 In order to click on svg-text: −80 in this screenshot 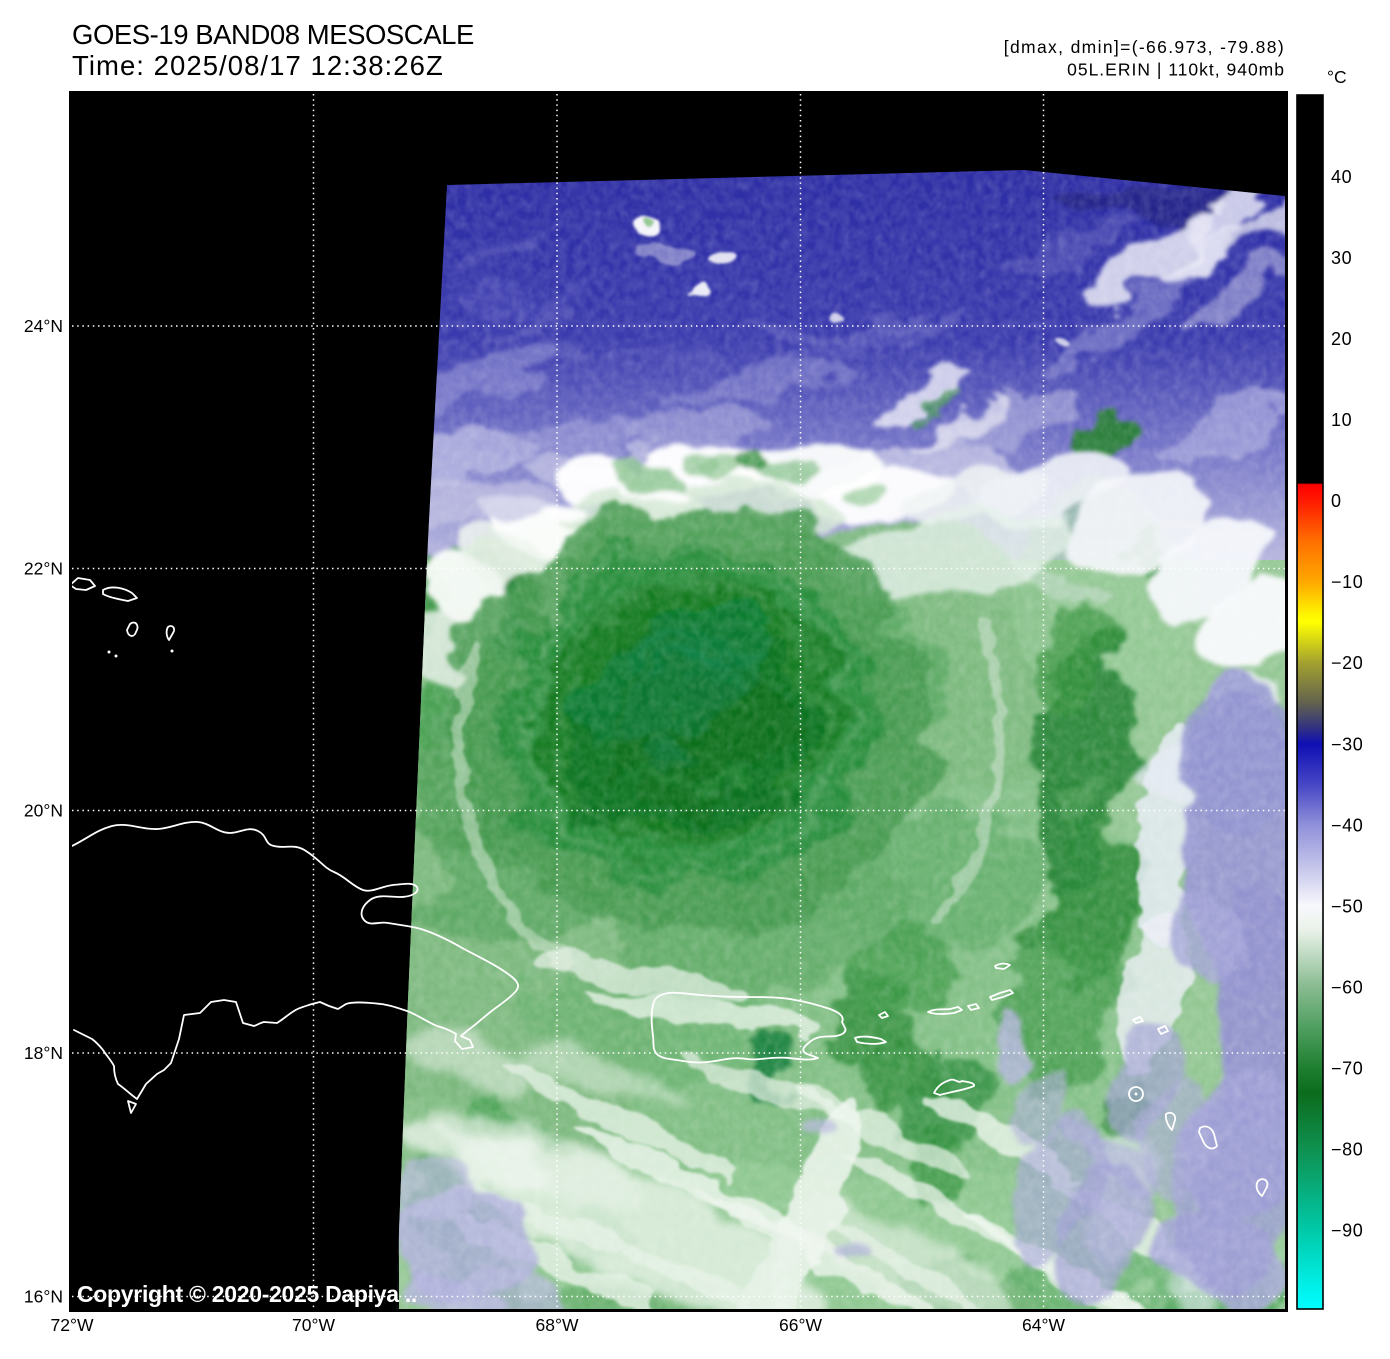, I will do `click(1347, 1150)`.